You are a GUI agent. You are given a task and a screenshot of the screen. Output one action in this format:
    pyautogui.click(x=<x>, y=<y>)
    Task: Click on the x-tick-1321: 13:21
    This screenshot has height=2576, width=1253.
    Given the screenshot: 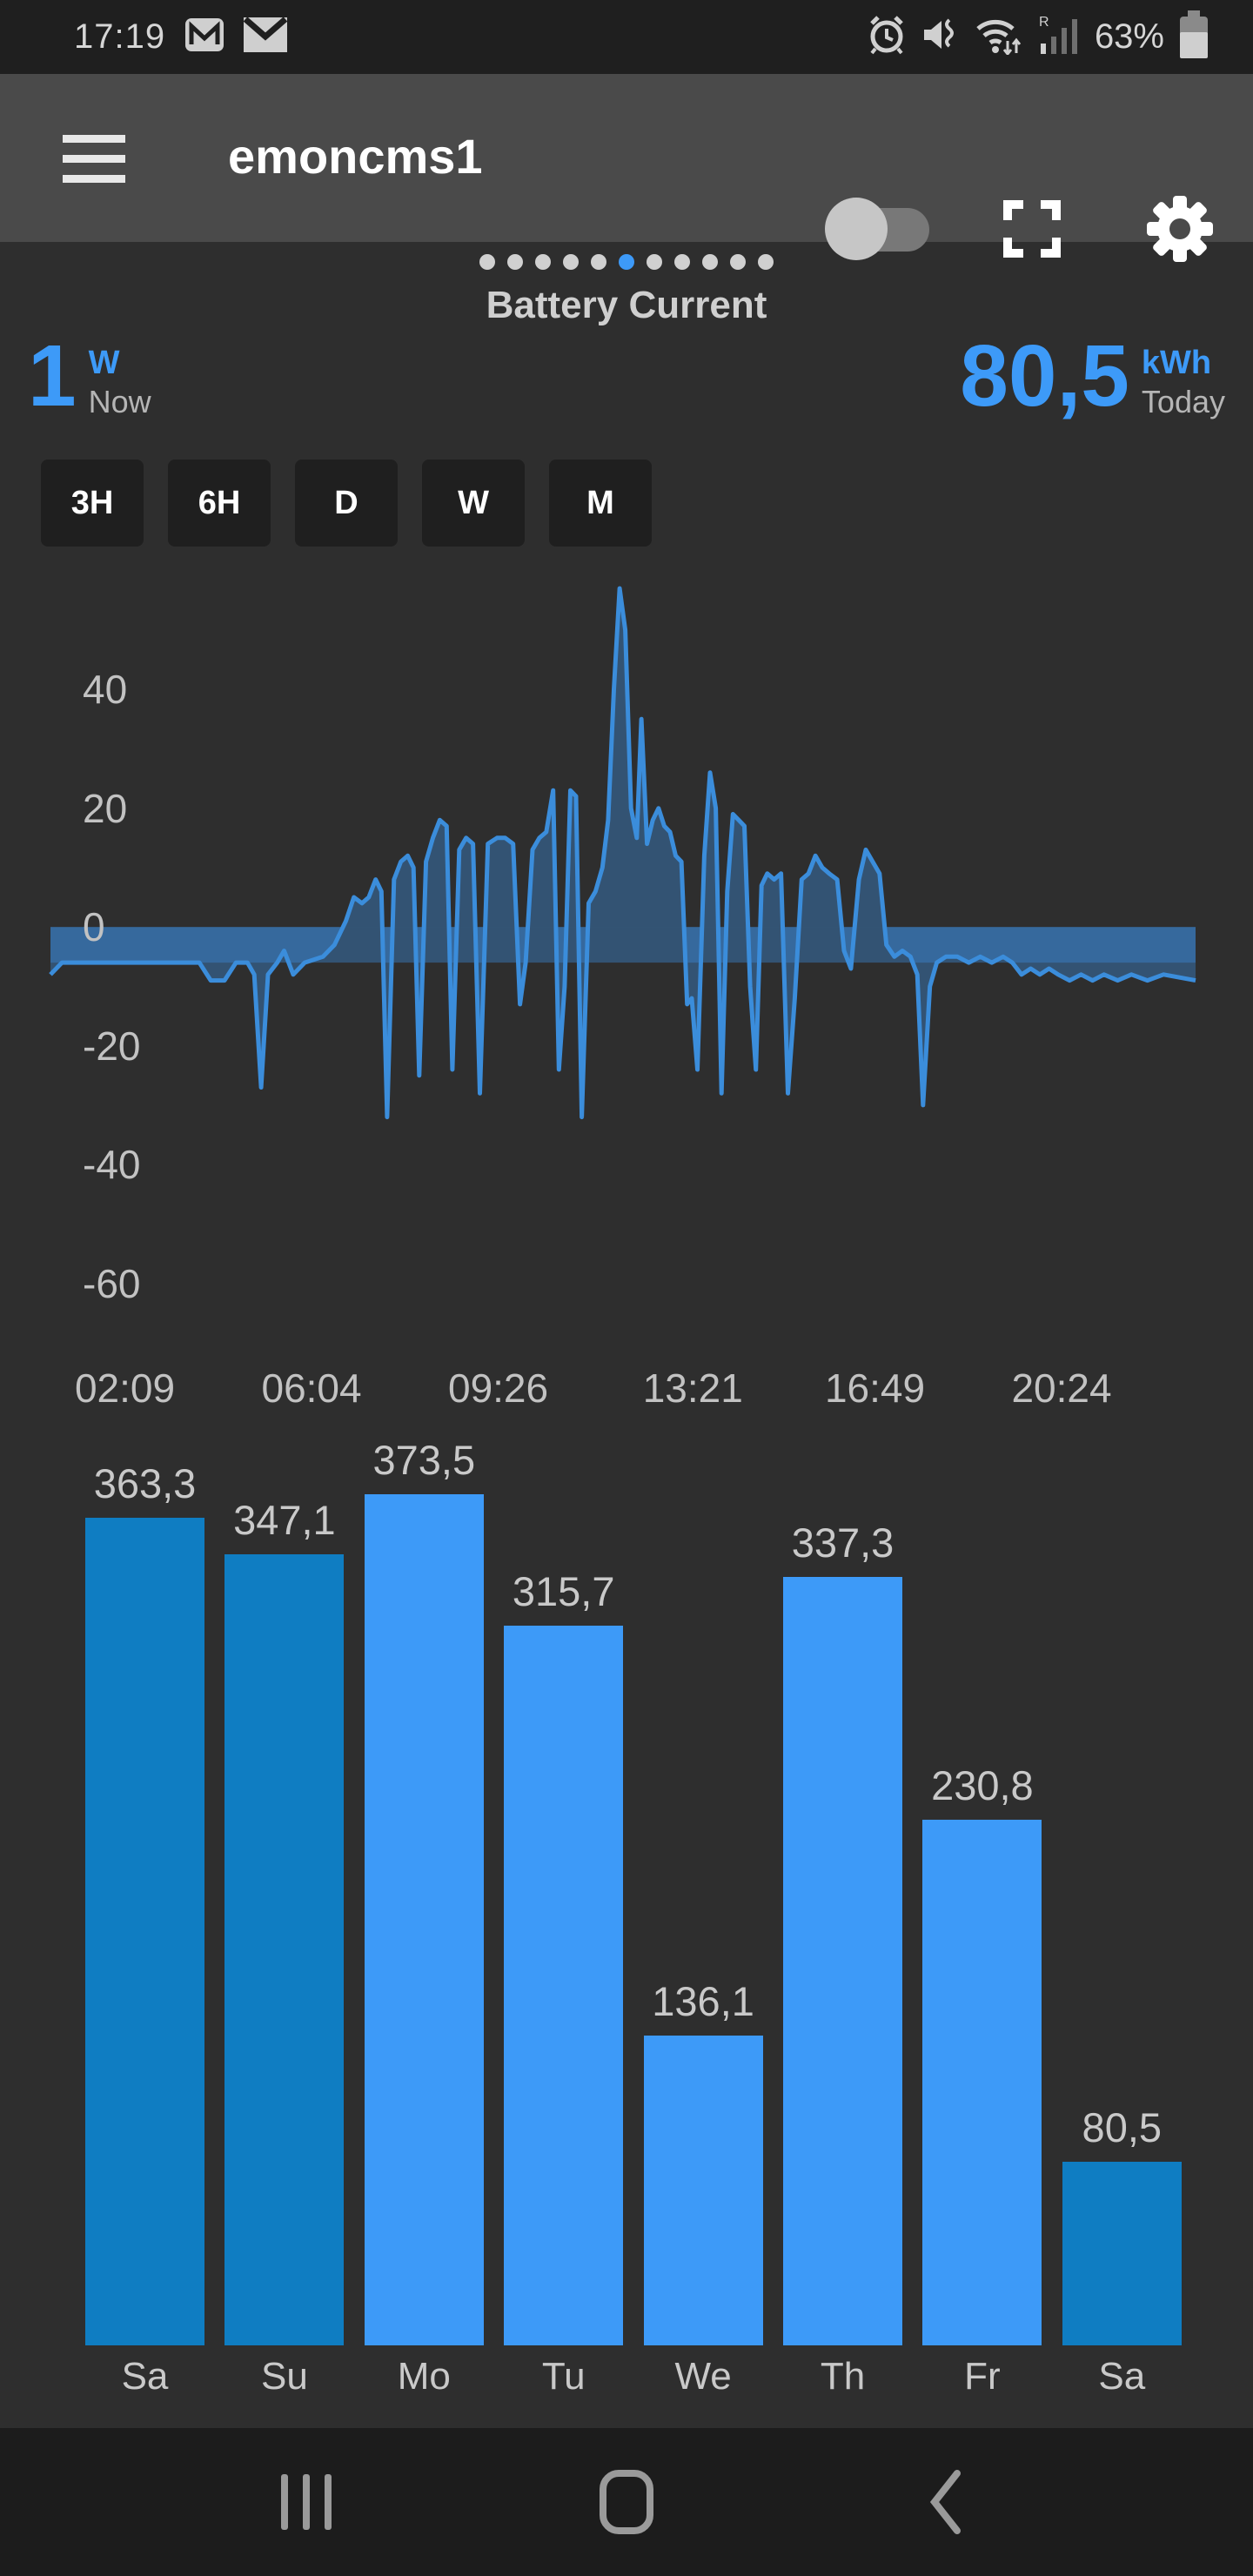 What is the action you would take?
    pyautogui.click(x=692, y=1388)
    